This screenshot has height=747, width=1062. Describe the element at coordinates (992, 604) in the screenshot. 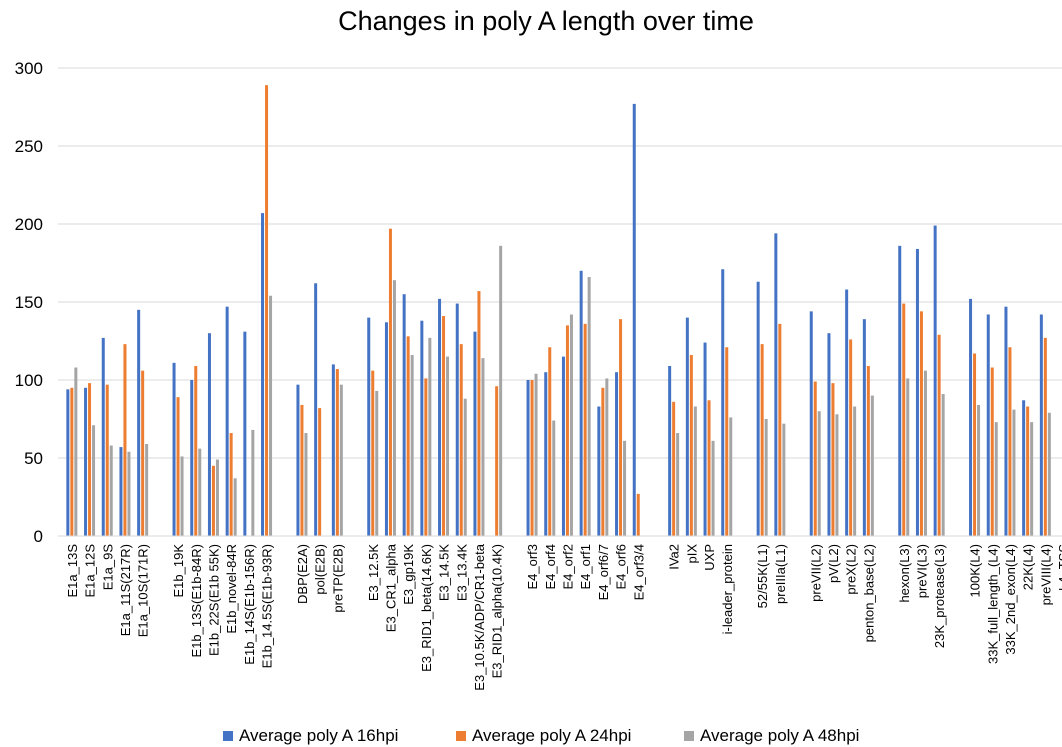

I see `x-tick-label: 33K_full_length_(L4)` at that location.